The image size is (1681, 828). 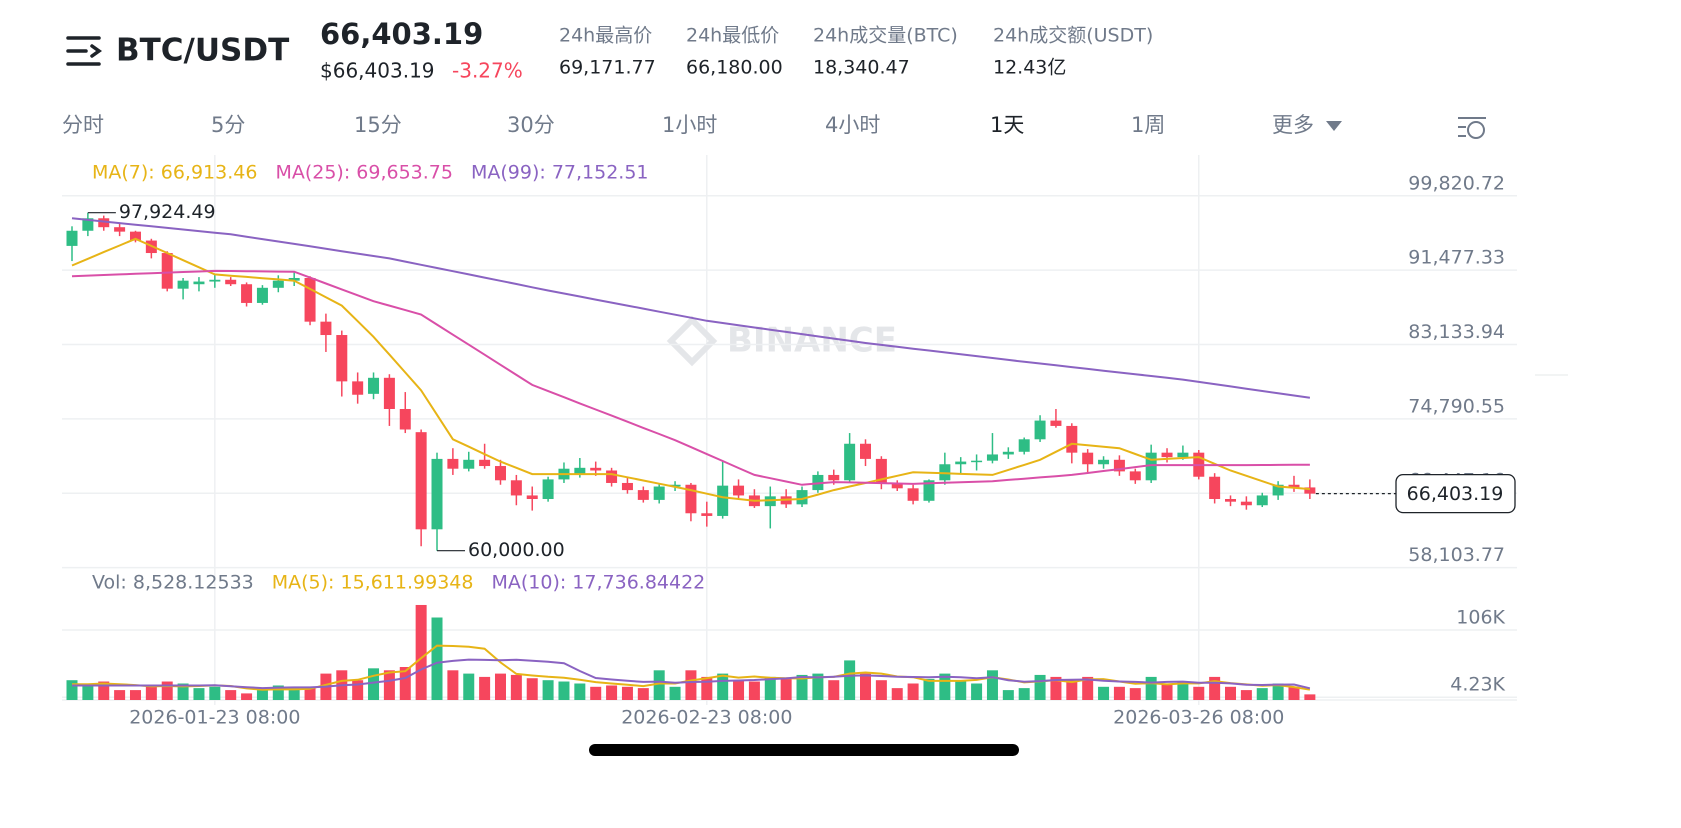 What do you see at coordinates (1456, 183) in the screenshot?
I see `y-tick-label: 99,820.72` at bounding box center [1456, 183].